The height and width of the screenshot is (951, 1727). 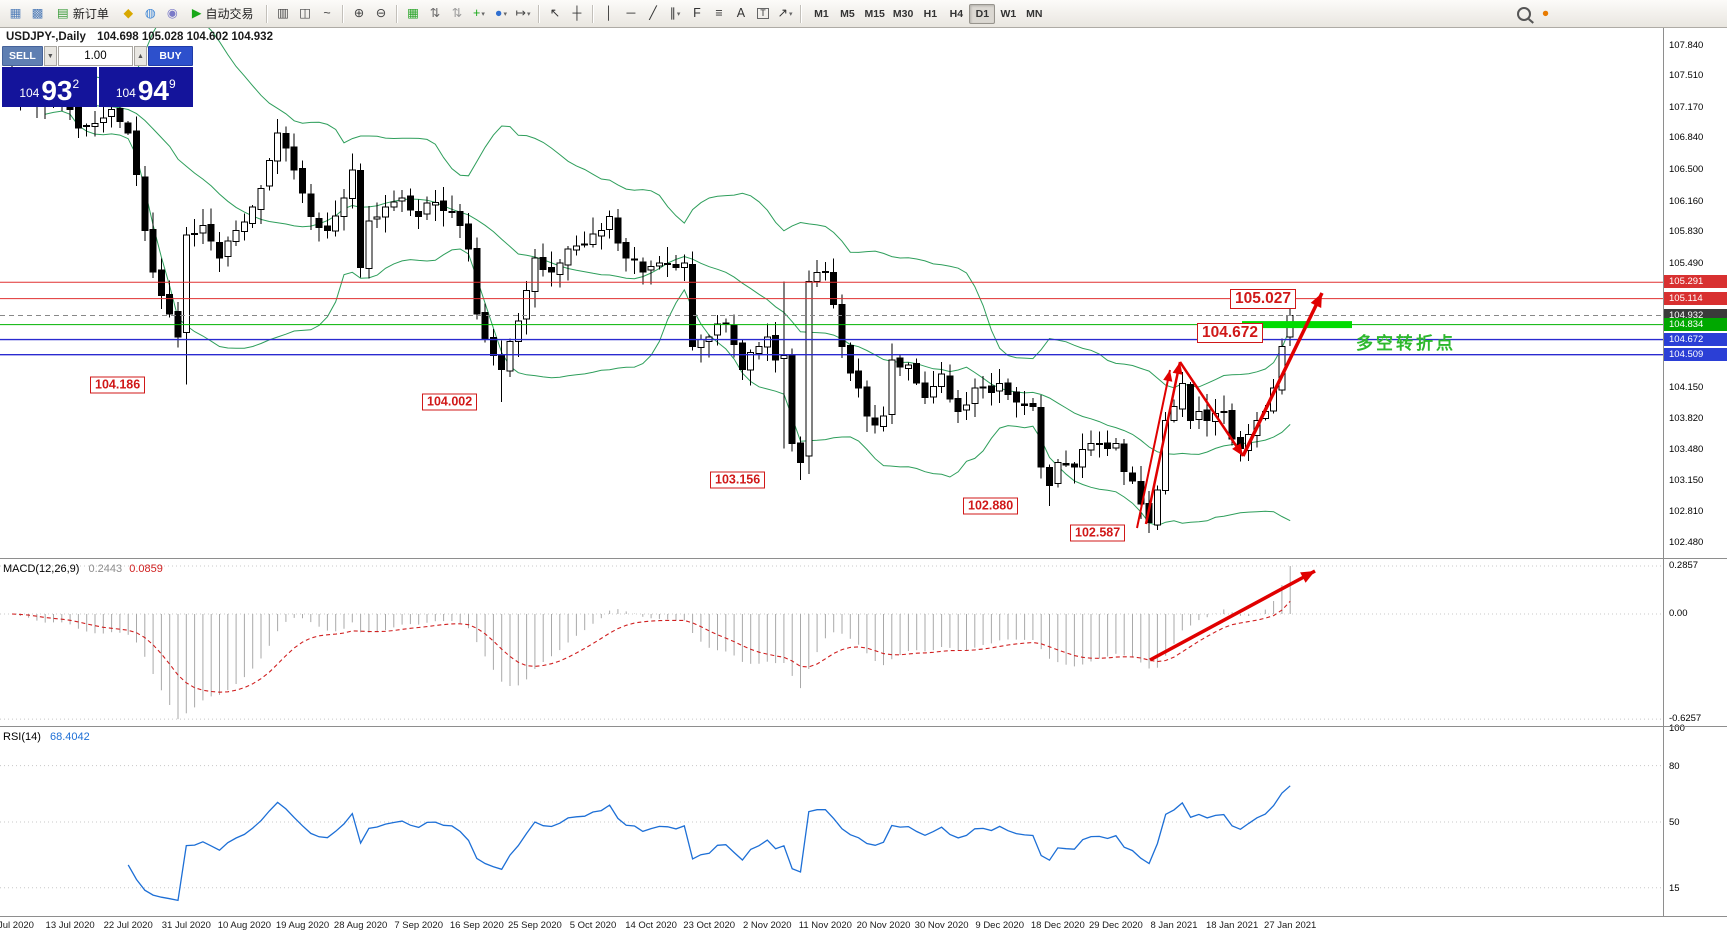 I want to click on rsi-scale-label: 80, so click(x=1674, y=766).